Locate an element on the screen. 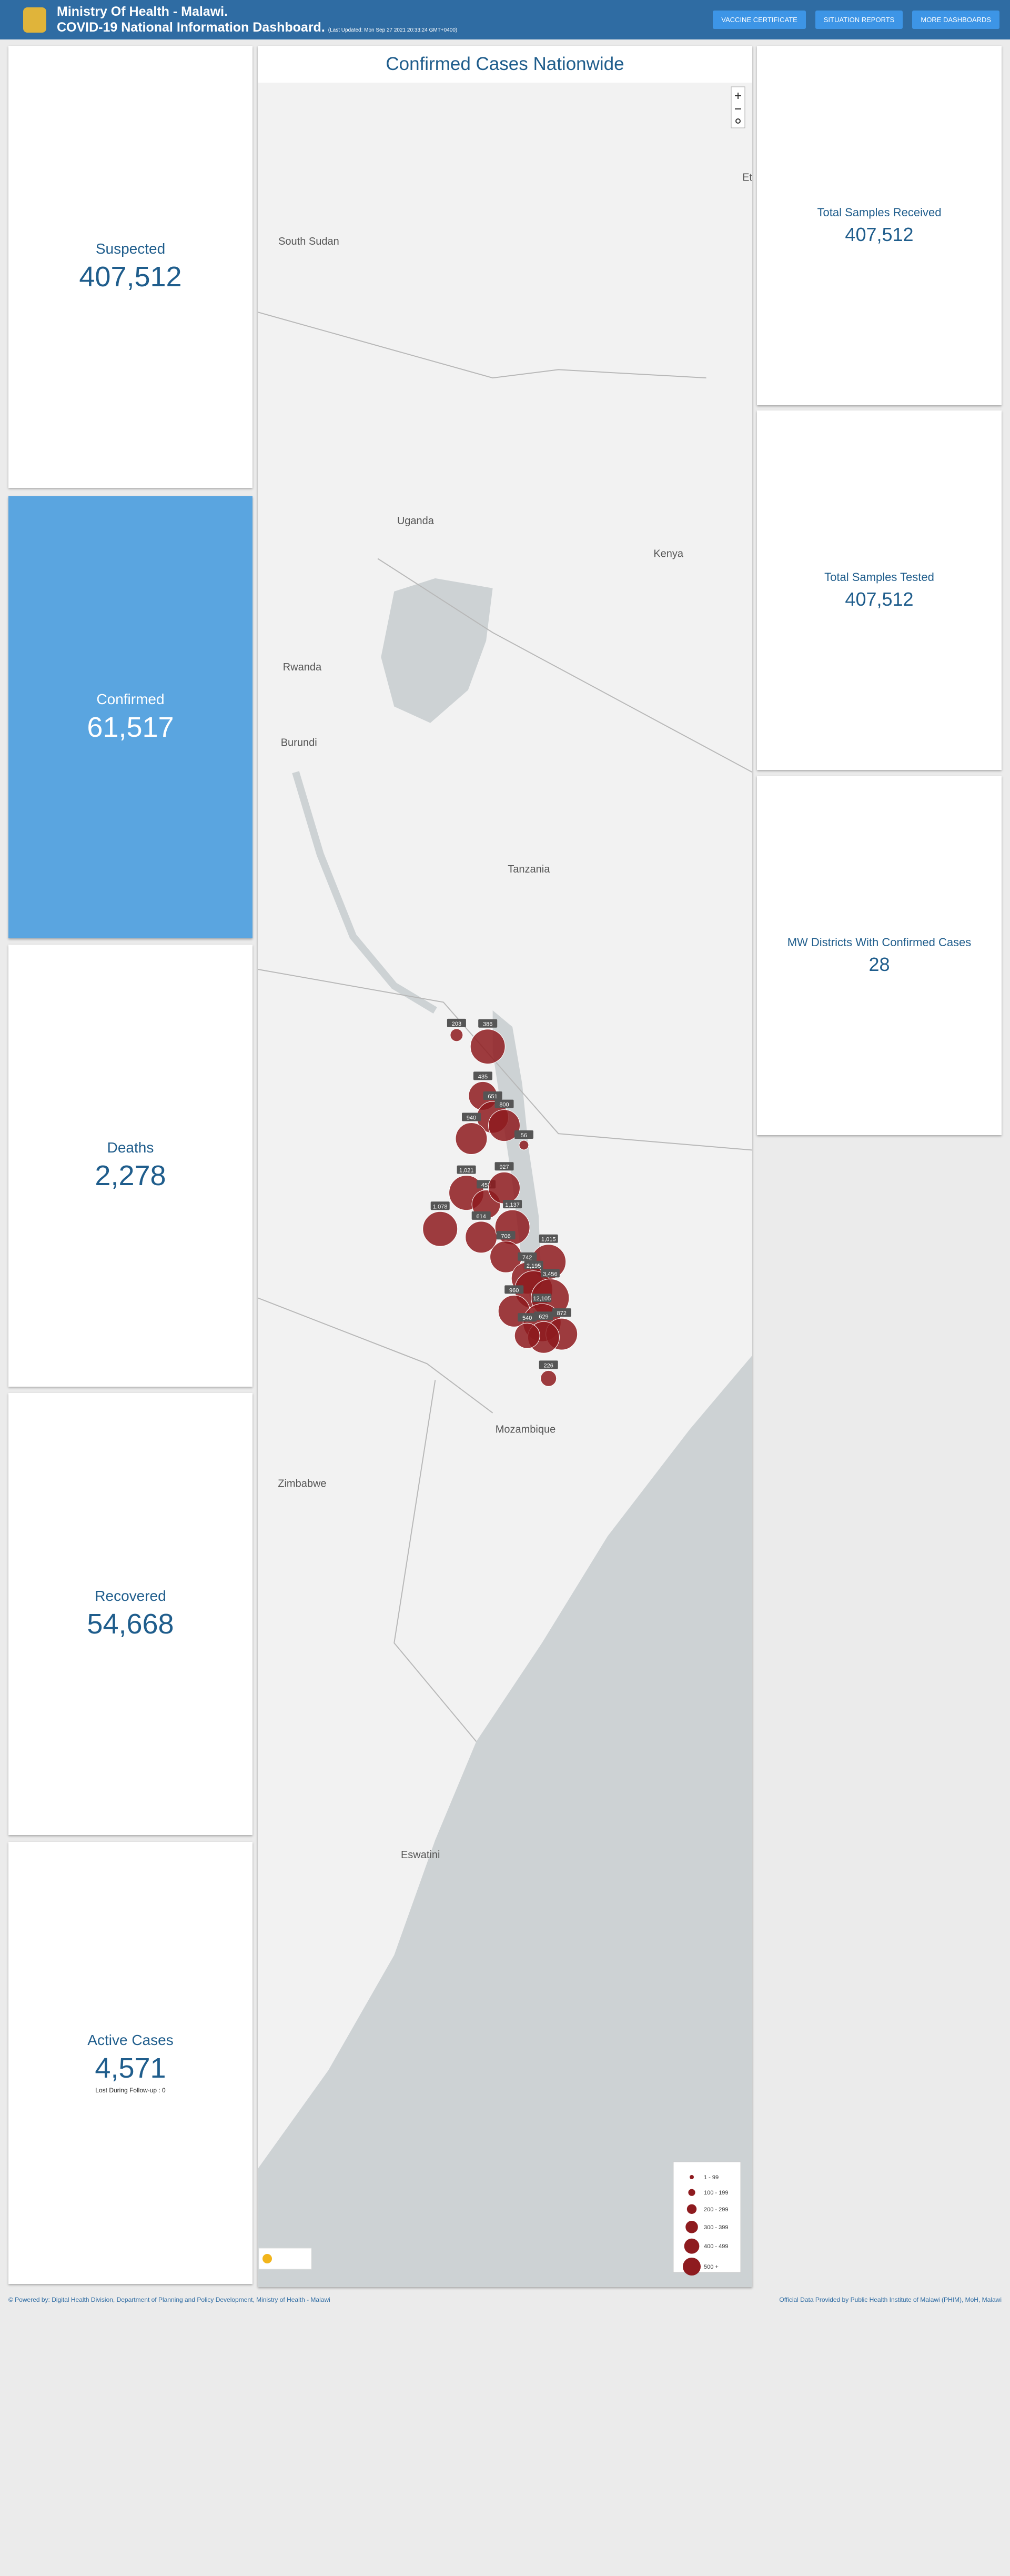 Image resolution: width=1010 pixels, height=2576 pixels. stat-card: Suspected 407,512 is located at coordinates (130, 267).